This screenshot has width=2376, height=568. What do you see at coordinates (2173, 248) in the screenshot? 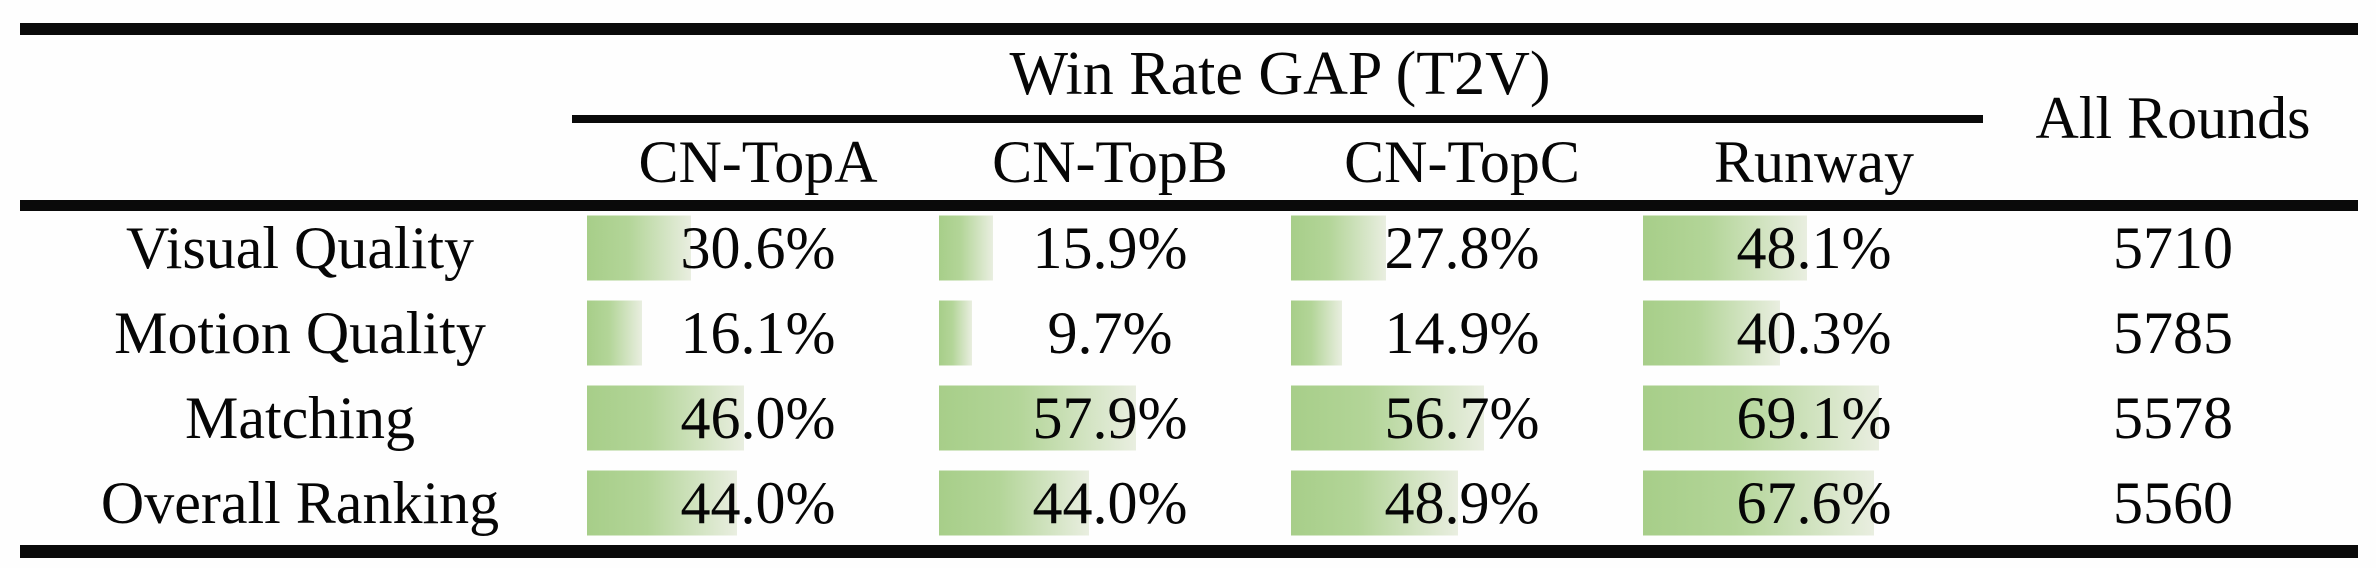
I see `all-rounds-value: 5710` at bounding box center [2173, 248].